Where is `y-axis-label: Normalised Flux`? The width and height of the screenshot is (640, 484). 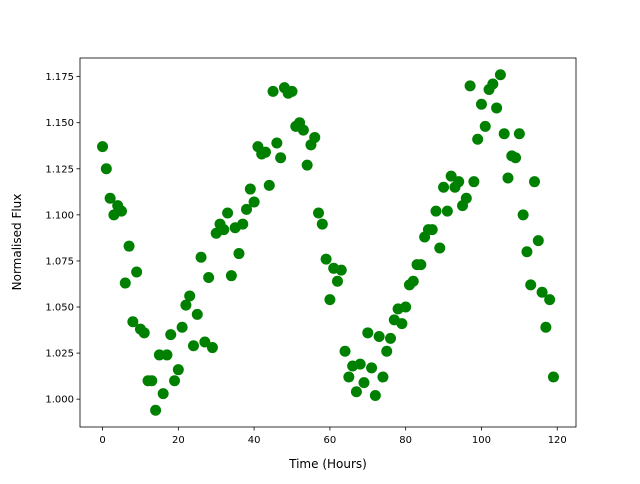
y-axis-label: Normalised Flux is located at coordinates (17, 242).